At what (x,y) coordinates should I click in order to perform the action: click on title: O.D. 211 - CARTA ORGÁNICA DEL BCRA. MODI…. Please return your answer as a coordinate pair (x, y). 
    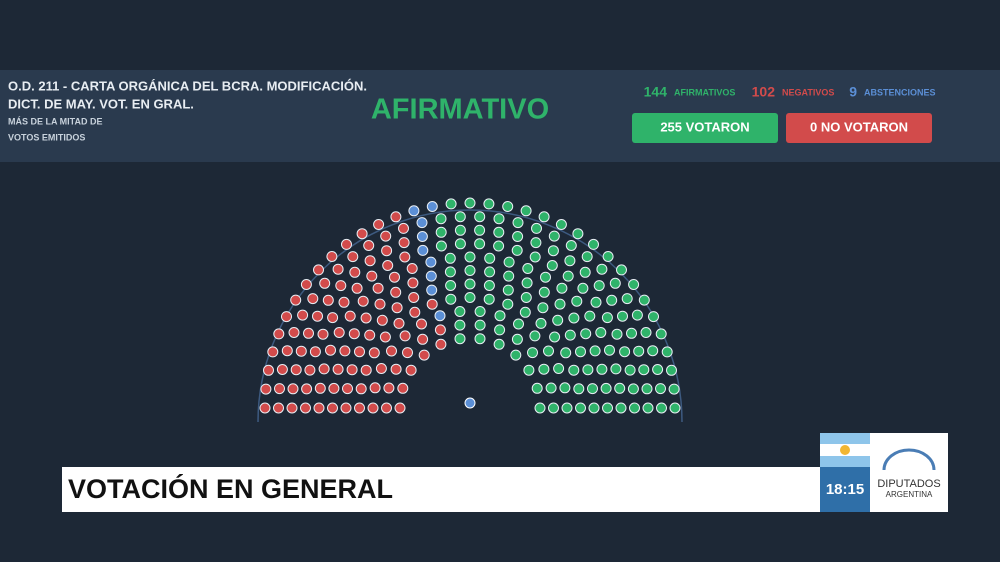
    Looking at the image, I should click on (187, 85).